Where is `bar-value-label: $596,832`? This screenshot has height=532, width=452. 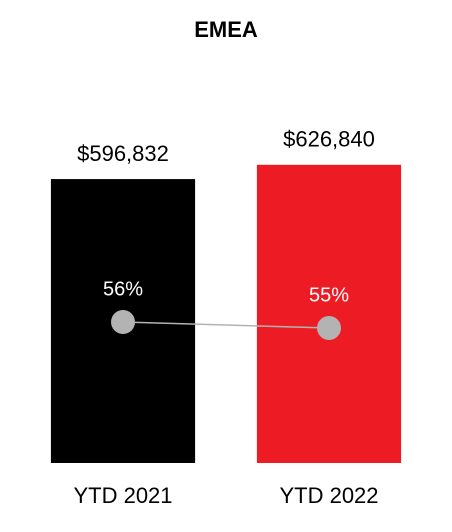 bar-value-label: $596,832 is located at coordinates (123, 153).